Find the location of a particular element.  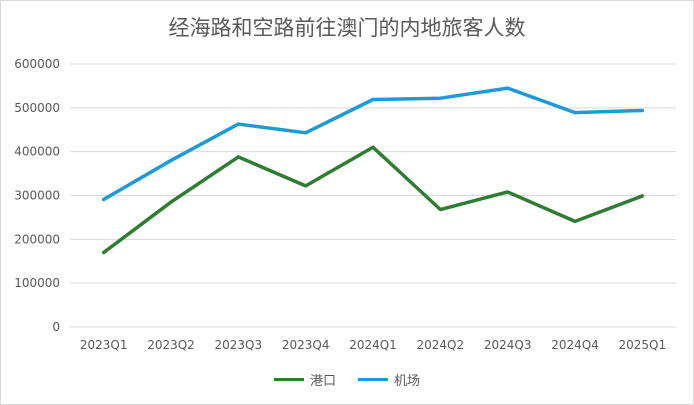

y-tick-label: 300000 is located at coordinates (37, 196).